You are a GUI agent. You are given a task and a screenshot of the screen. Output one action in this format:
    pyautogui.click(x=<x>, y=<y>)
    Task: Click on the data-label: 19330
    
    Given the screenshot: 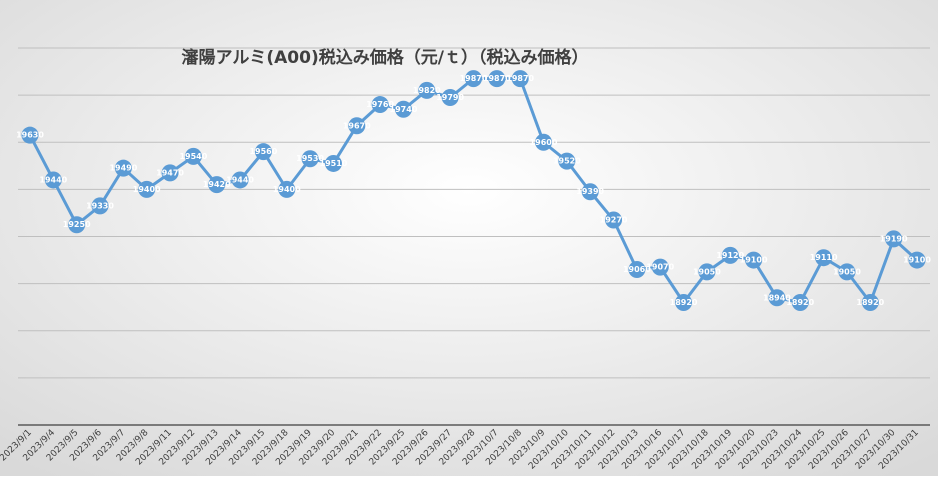 What is the action you would take?
    pyautogui.click(x=100, y=205)
    